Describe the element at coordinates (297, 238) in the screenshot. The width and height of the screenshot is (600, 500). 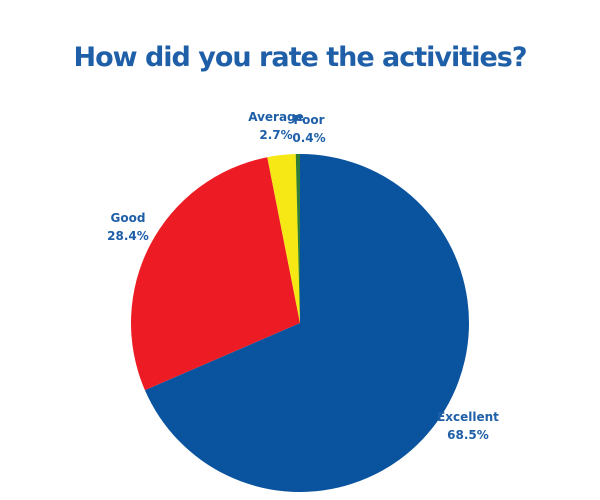
I see `pie-slice-poor` at that location.